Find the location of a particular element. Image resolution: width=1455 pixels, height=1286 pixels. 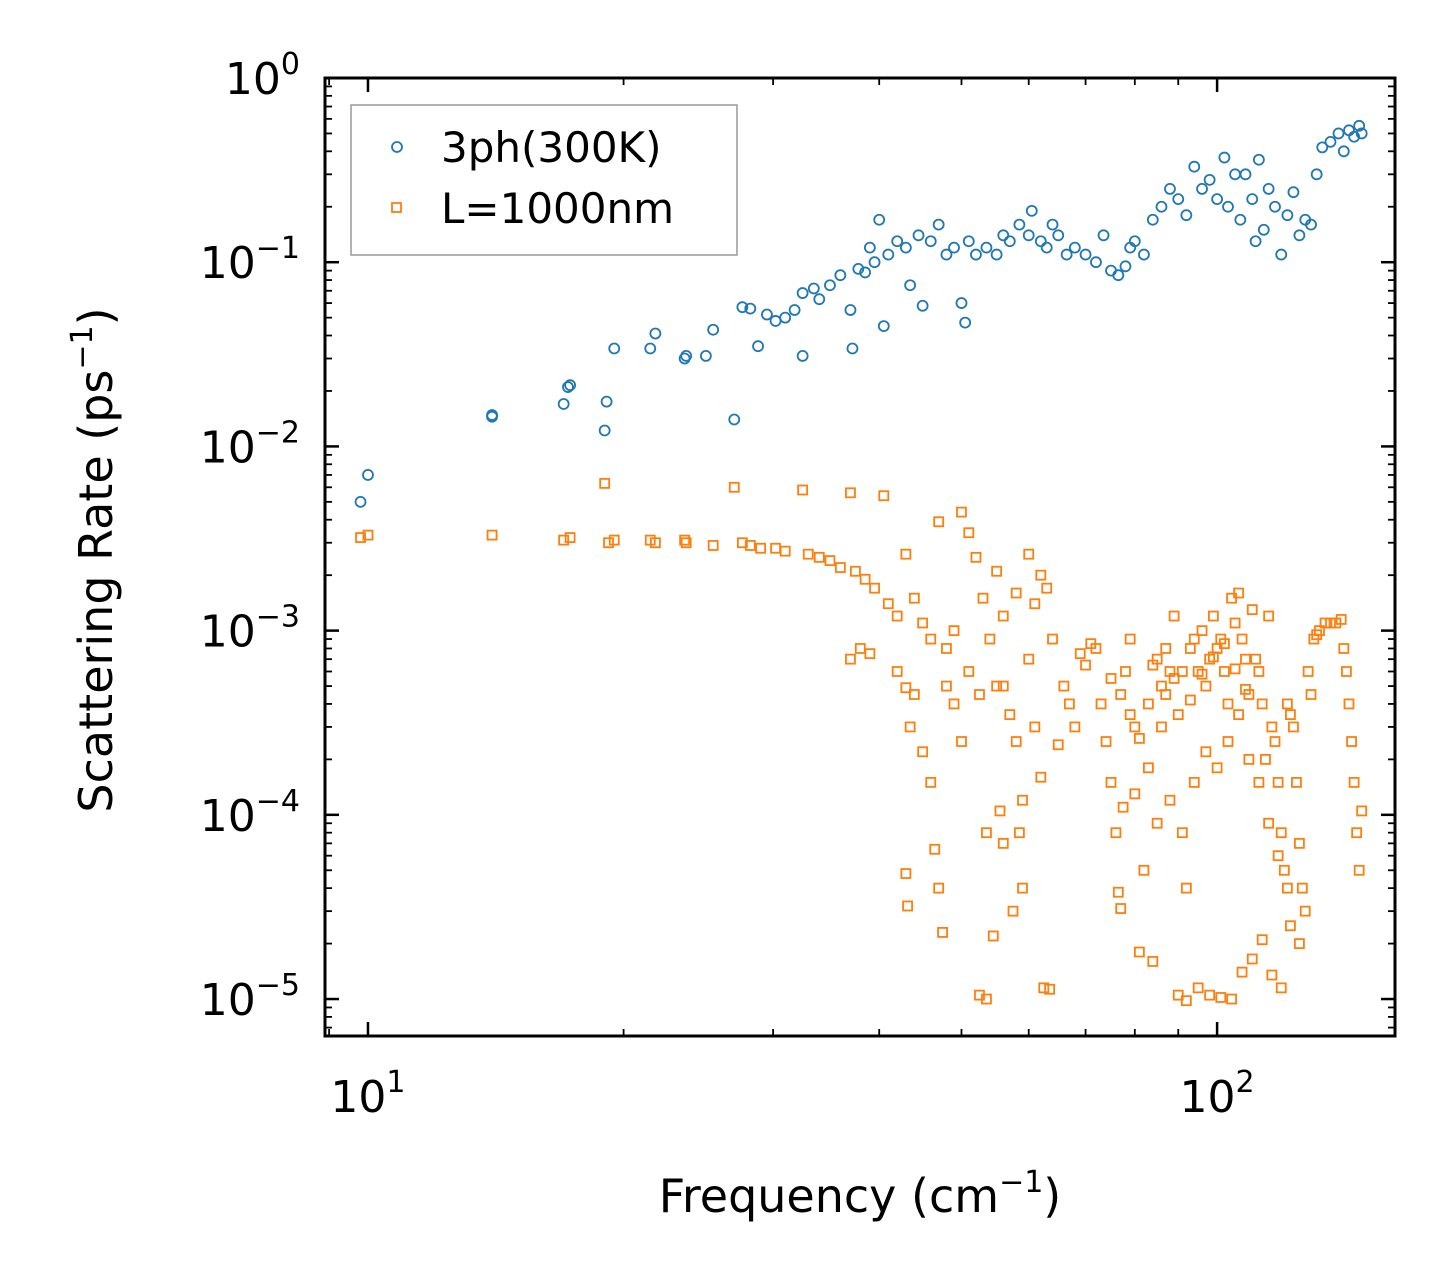

y-tick-label: 10⁻¹ is located at coordinates (250, 260).